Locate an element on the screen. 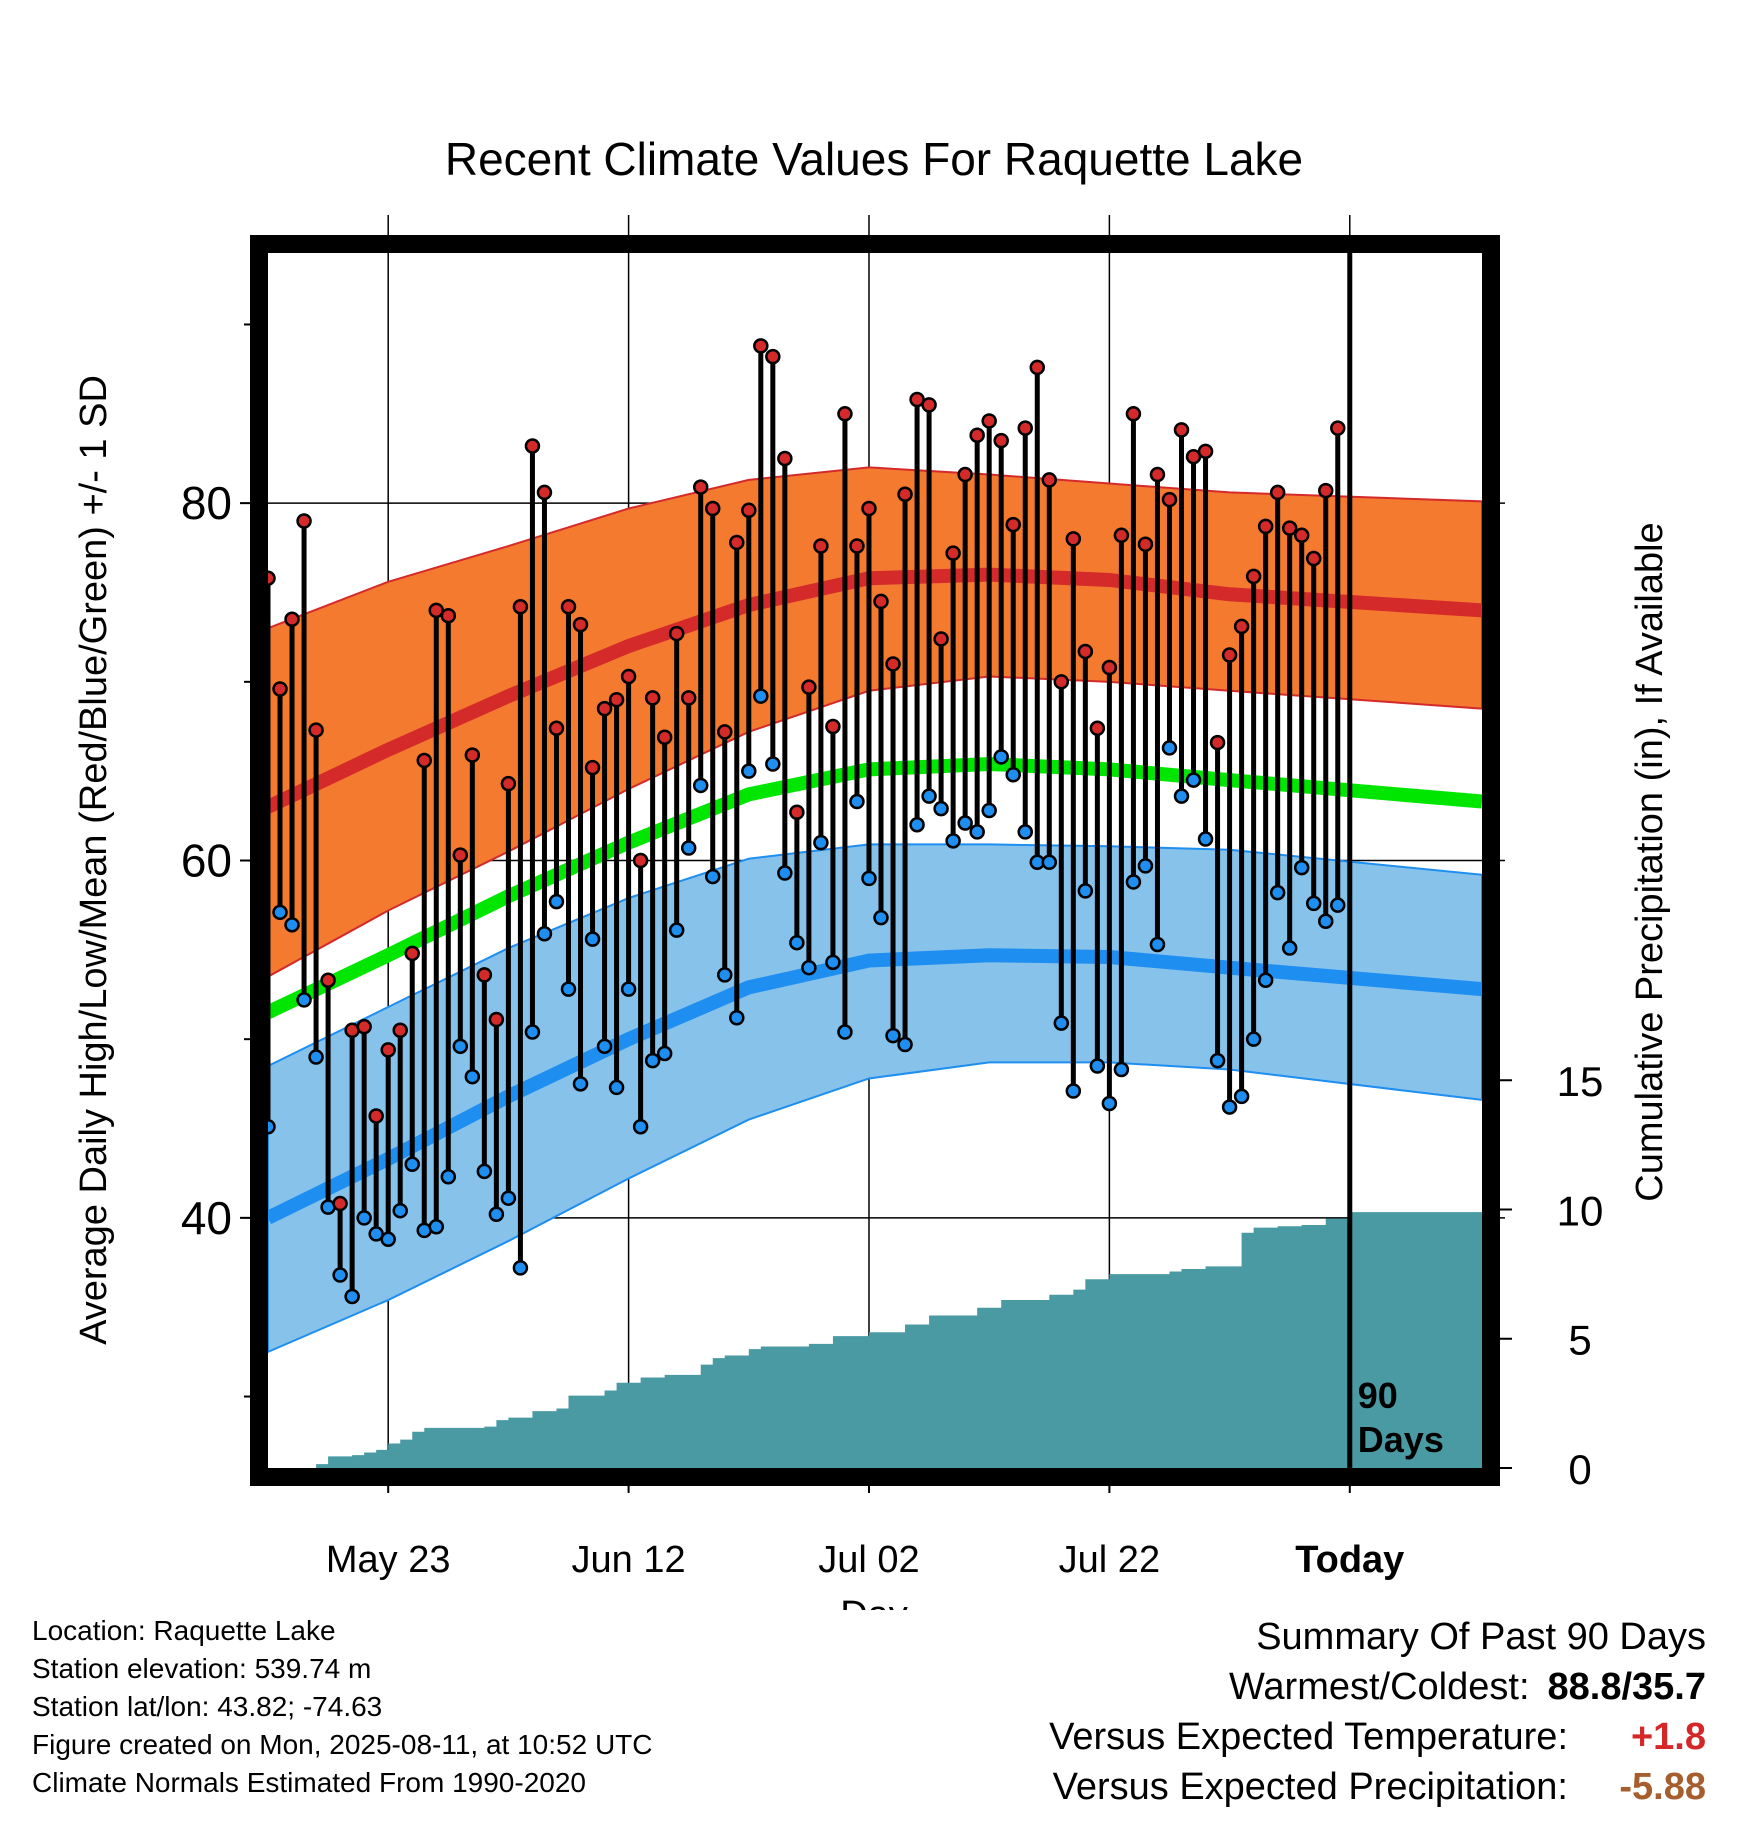  y-tick-label-0: 40 is located at coordinates (206, 1218).